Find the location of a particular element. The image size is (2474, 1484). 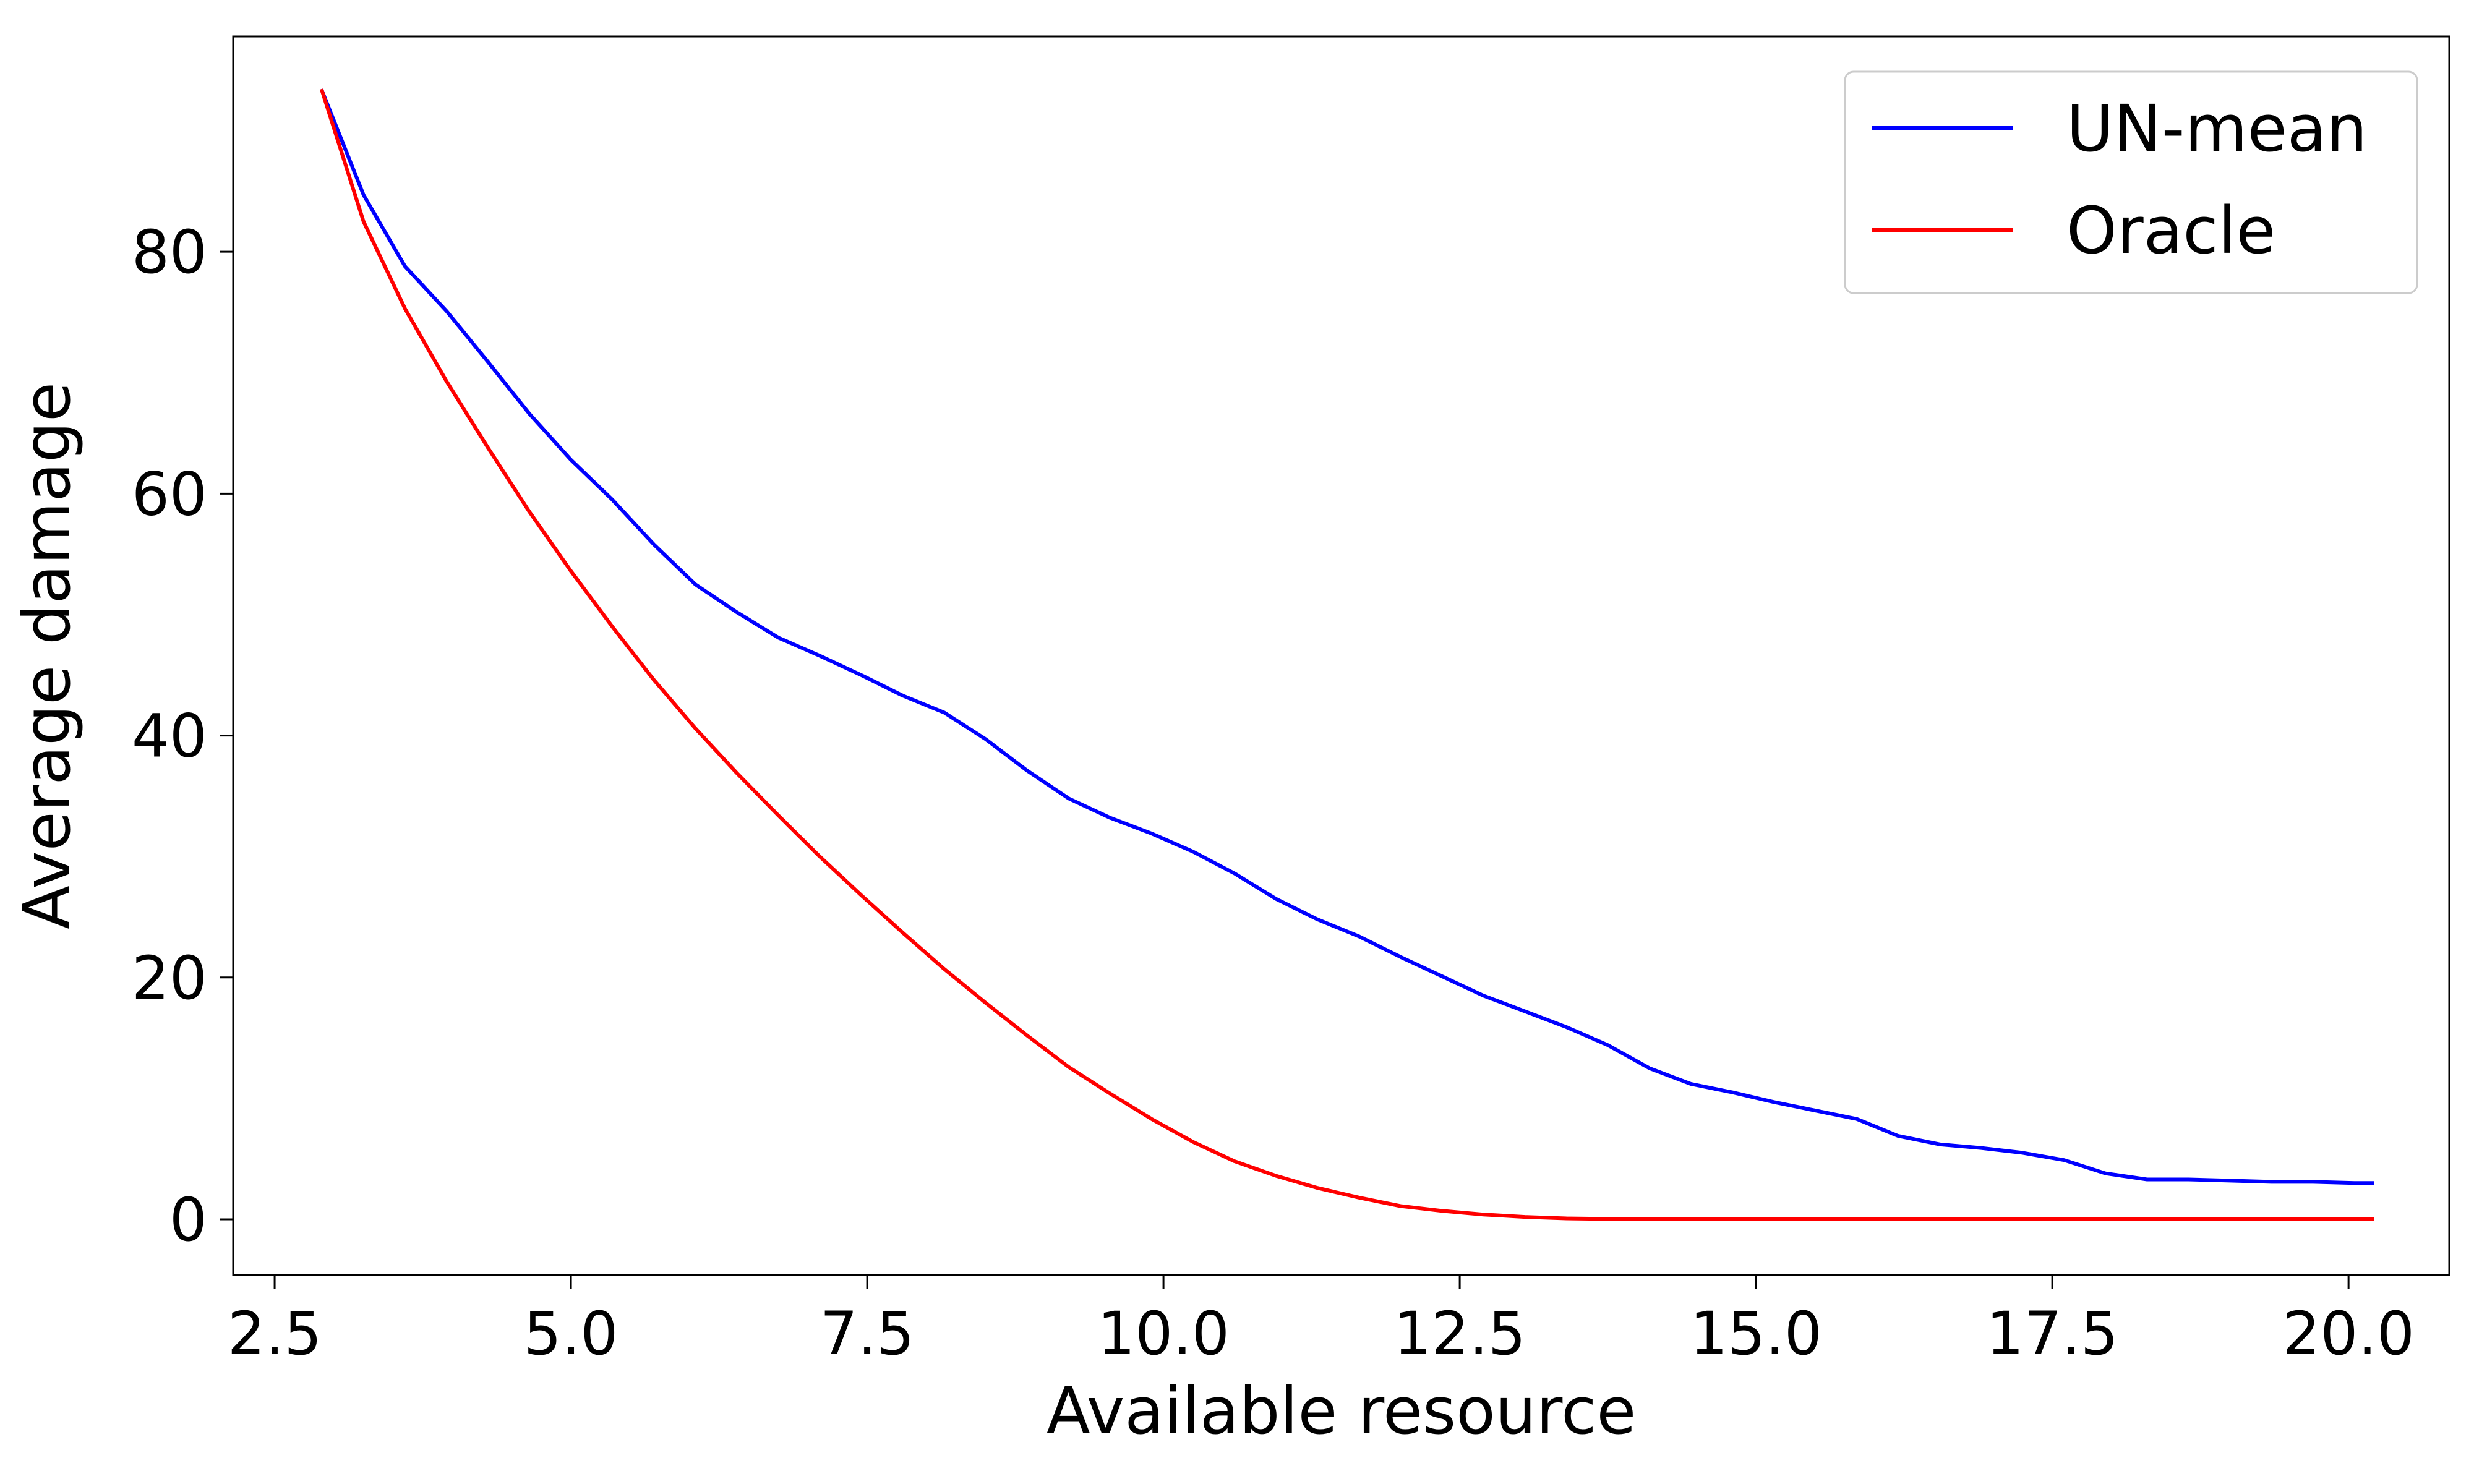

x-tick-label: 7.5 is located at coordinates (867, 1333).